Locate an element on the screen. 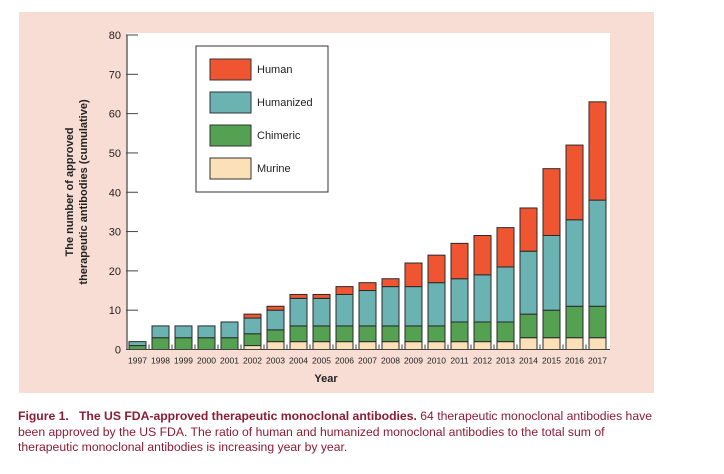  legend-swatch-murine is located at coordinates (230, 168).